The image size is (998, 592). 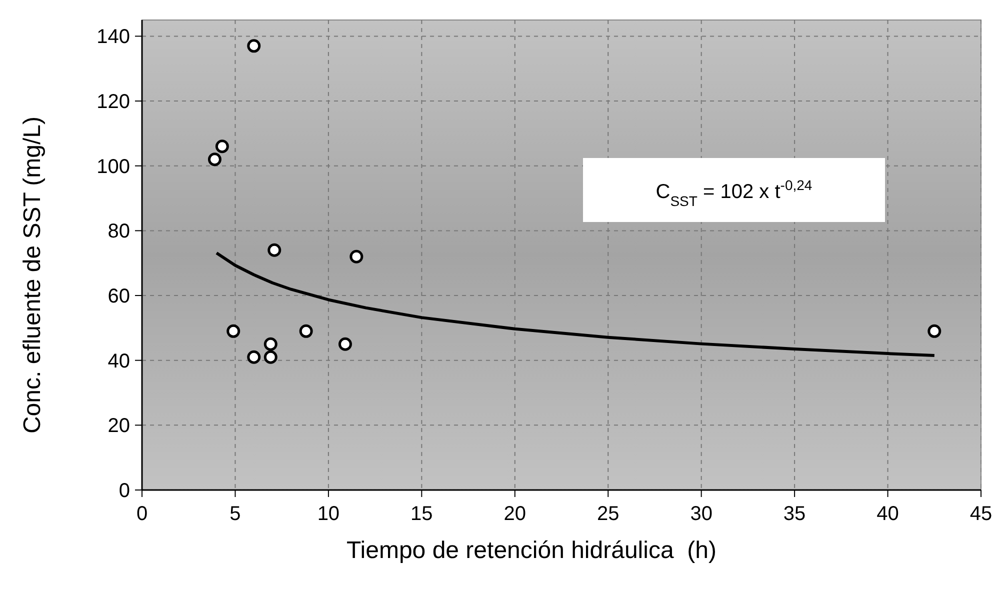 I want to click on x-tick-label: 45, so click(x=981, y=514).